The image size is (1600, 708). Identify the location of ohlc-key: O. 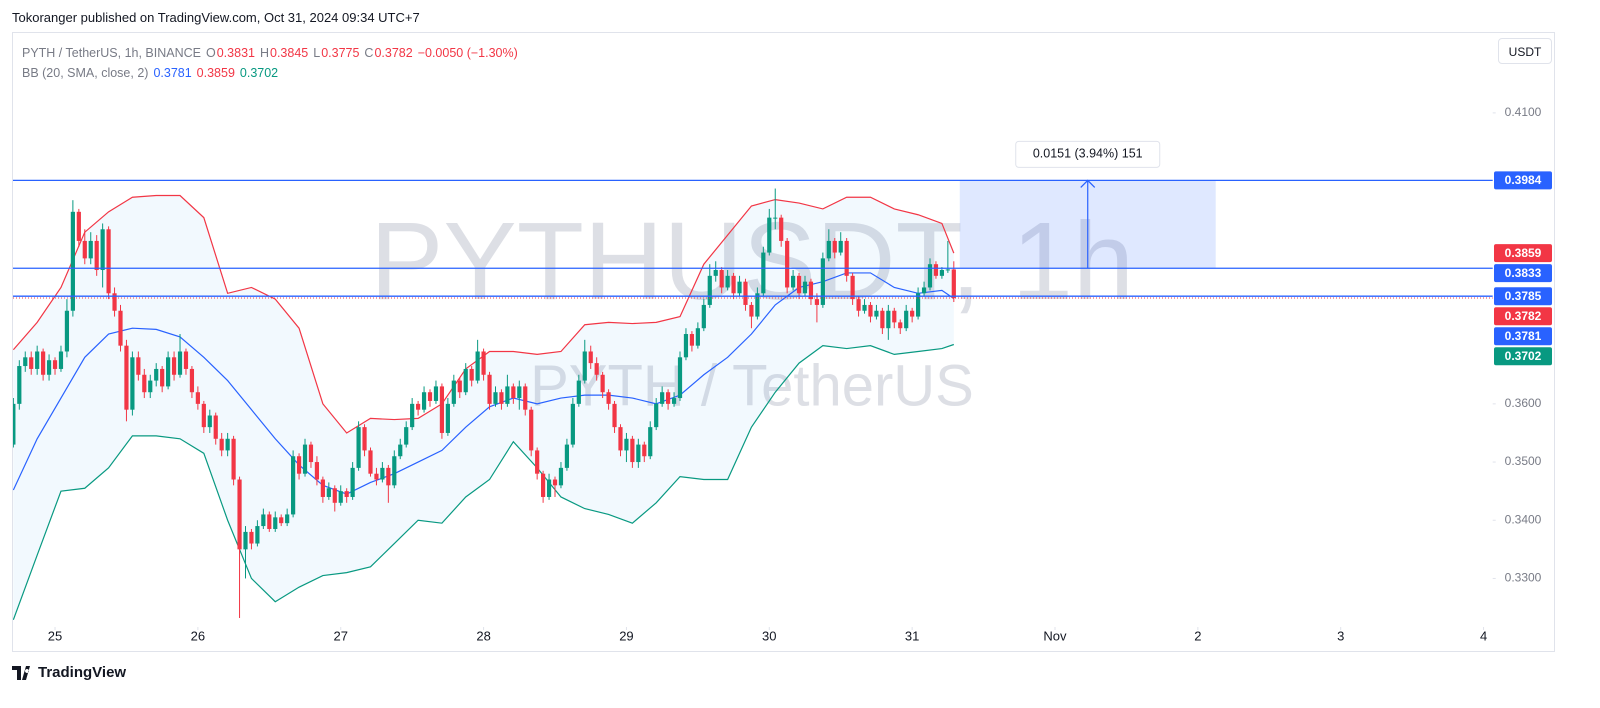
(211, 53).